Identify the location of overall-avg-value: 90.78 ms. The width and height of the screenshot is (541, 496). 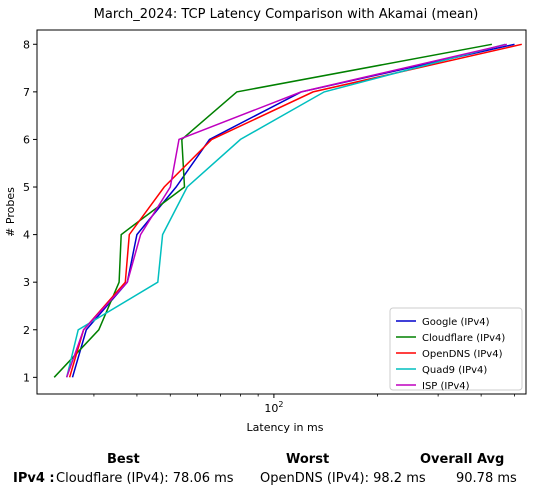
(486, 478).